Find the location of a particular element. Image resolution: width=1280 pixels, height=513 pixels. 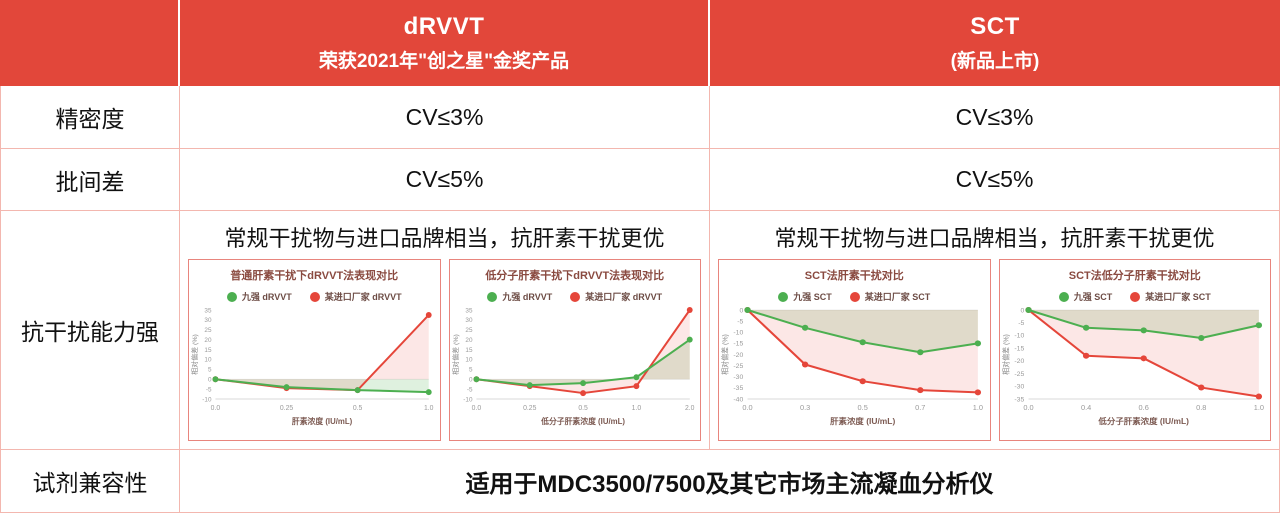

interference-sct-note: 常规干扰物与进口品牌相当，抗肝素干扰更优 is located at coordinates (994, 238).